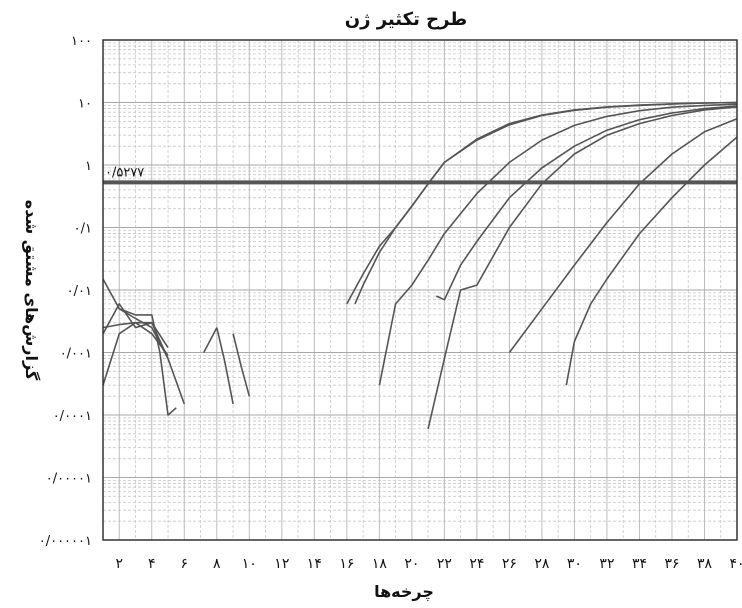 Image resolution: width=742 pixels, height=608 pixels. Describe the element at coordinates (65, 291) in the screenshot. I see `y-tick-labels: ۱۰۰ ۱۰ ۱ ۰/۱ ۰/۰۱ ۰/۰۰۱ ۰/۰۰۰۱ ۰/۰۰۰۰۱ ۰/۰۰۰۰۰۱` at that location.